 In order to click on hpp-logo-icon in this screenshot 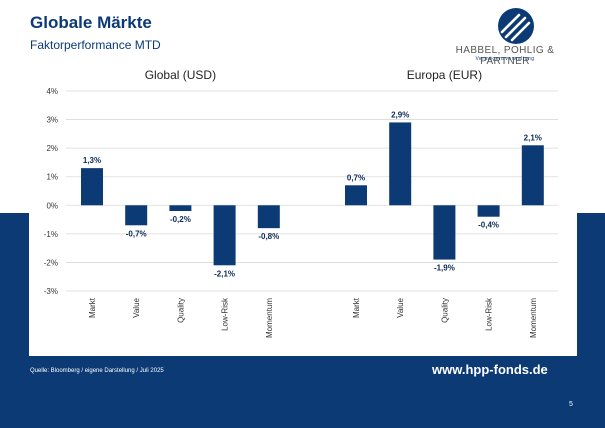, I will do `click(516, 26)`.